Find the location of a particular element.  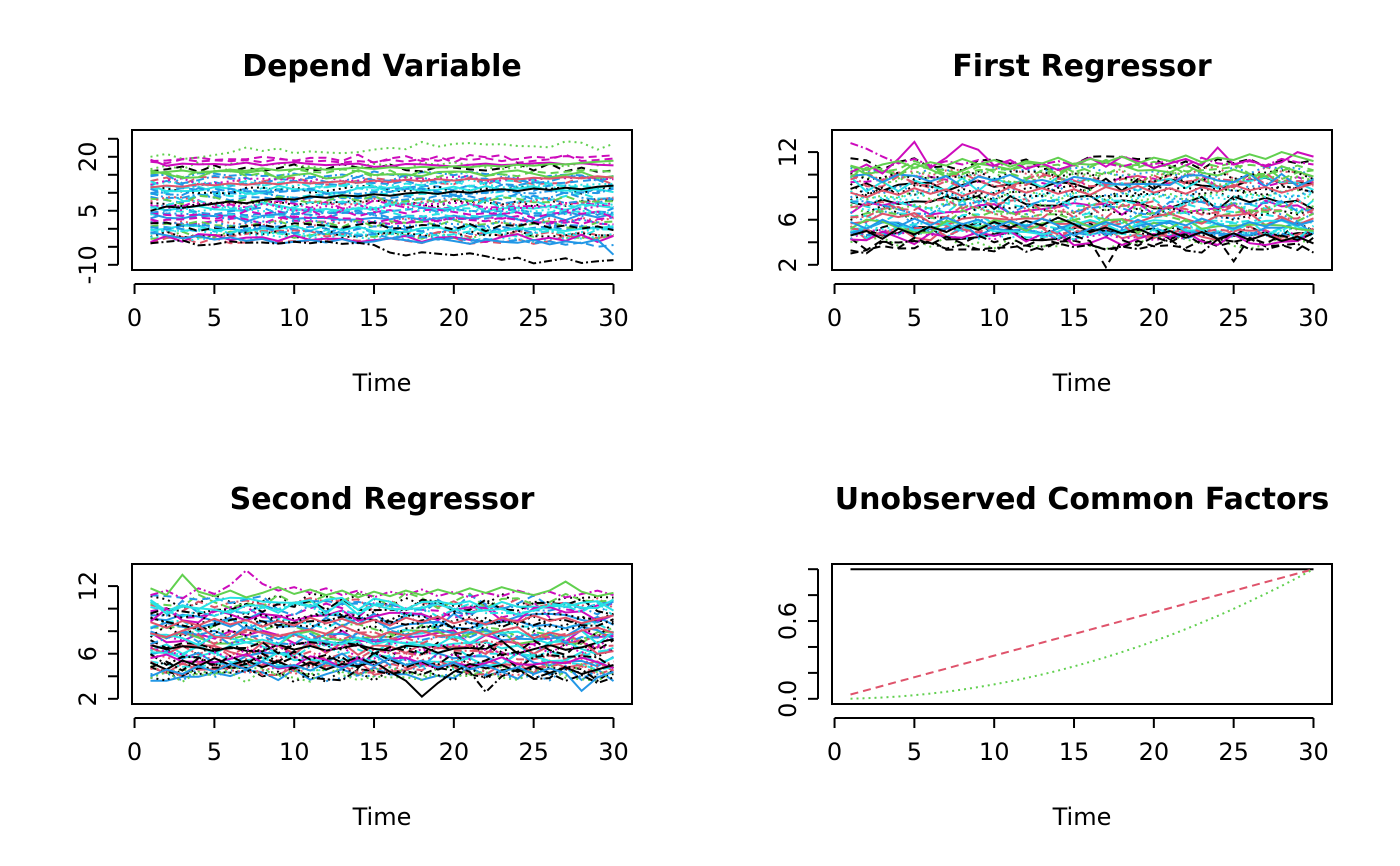

panel-title: Depend Variable is located at coordinates (382, 66).